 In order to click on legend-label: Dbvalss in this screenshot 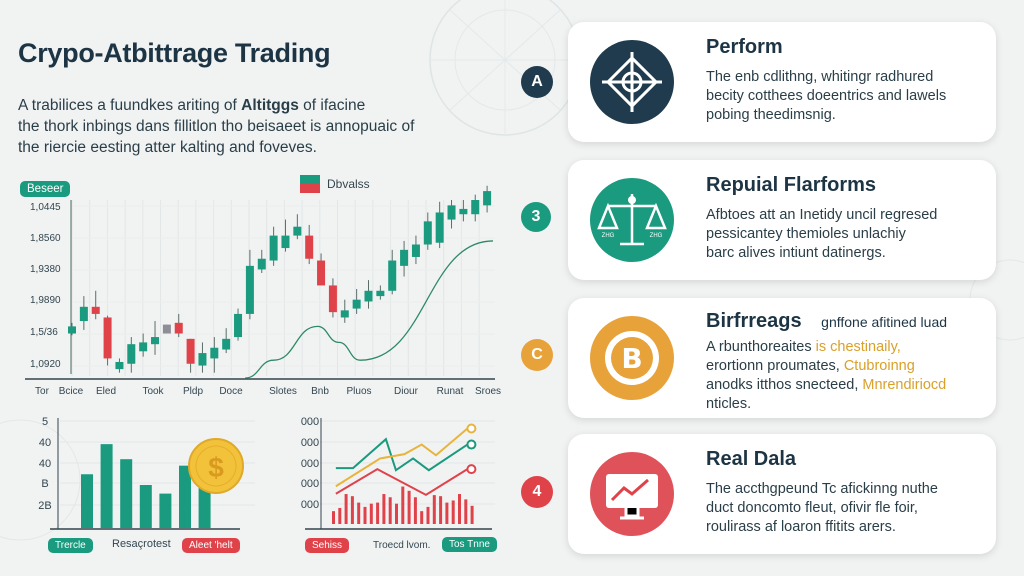, I will do `click(348, 184)`.